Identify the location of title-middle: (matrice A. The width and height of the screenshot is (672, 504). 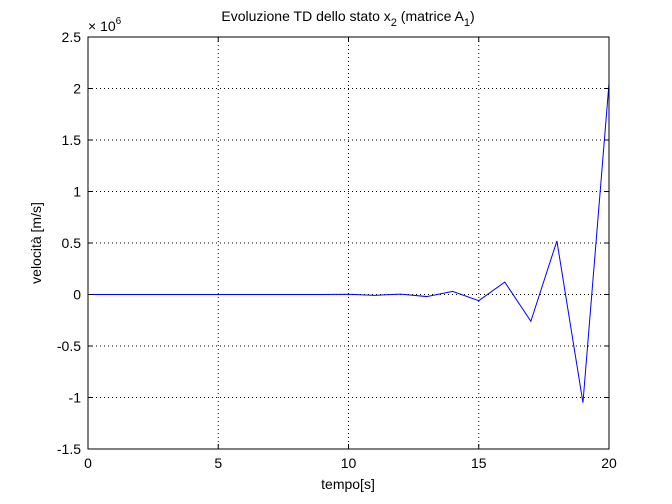
(431, 16).